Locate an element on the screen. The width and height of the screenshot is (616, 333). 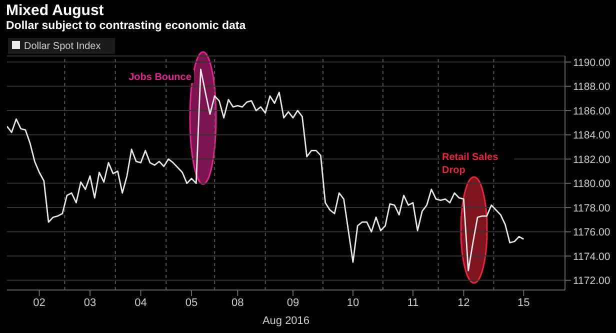
x-tick-label: 03 is located at coordinates (90, 302).